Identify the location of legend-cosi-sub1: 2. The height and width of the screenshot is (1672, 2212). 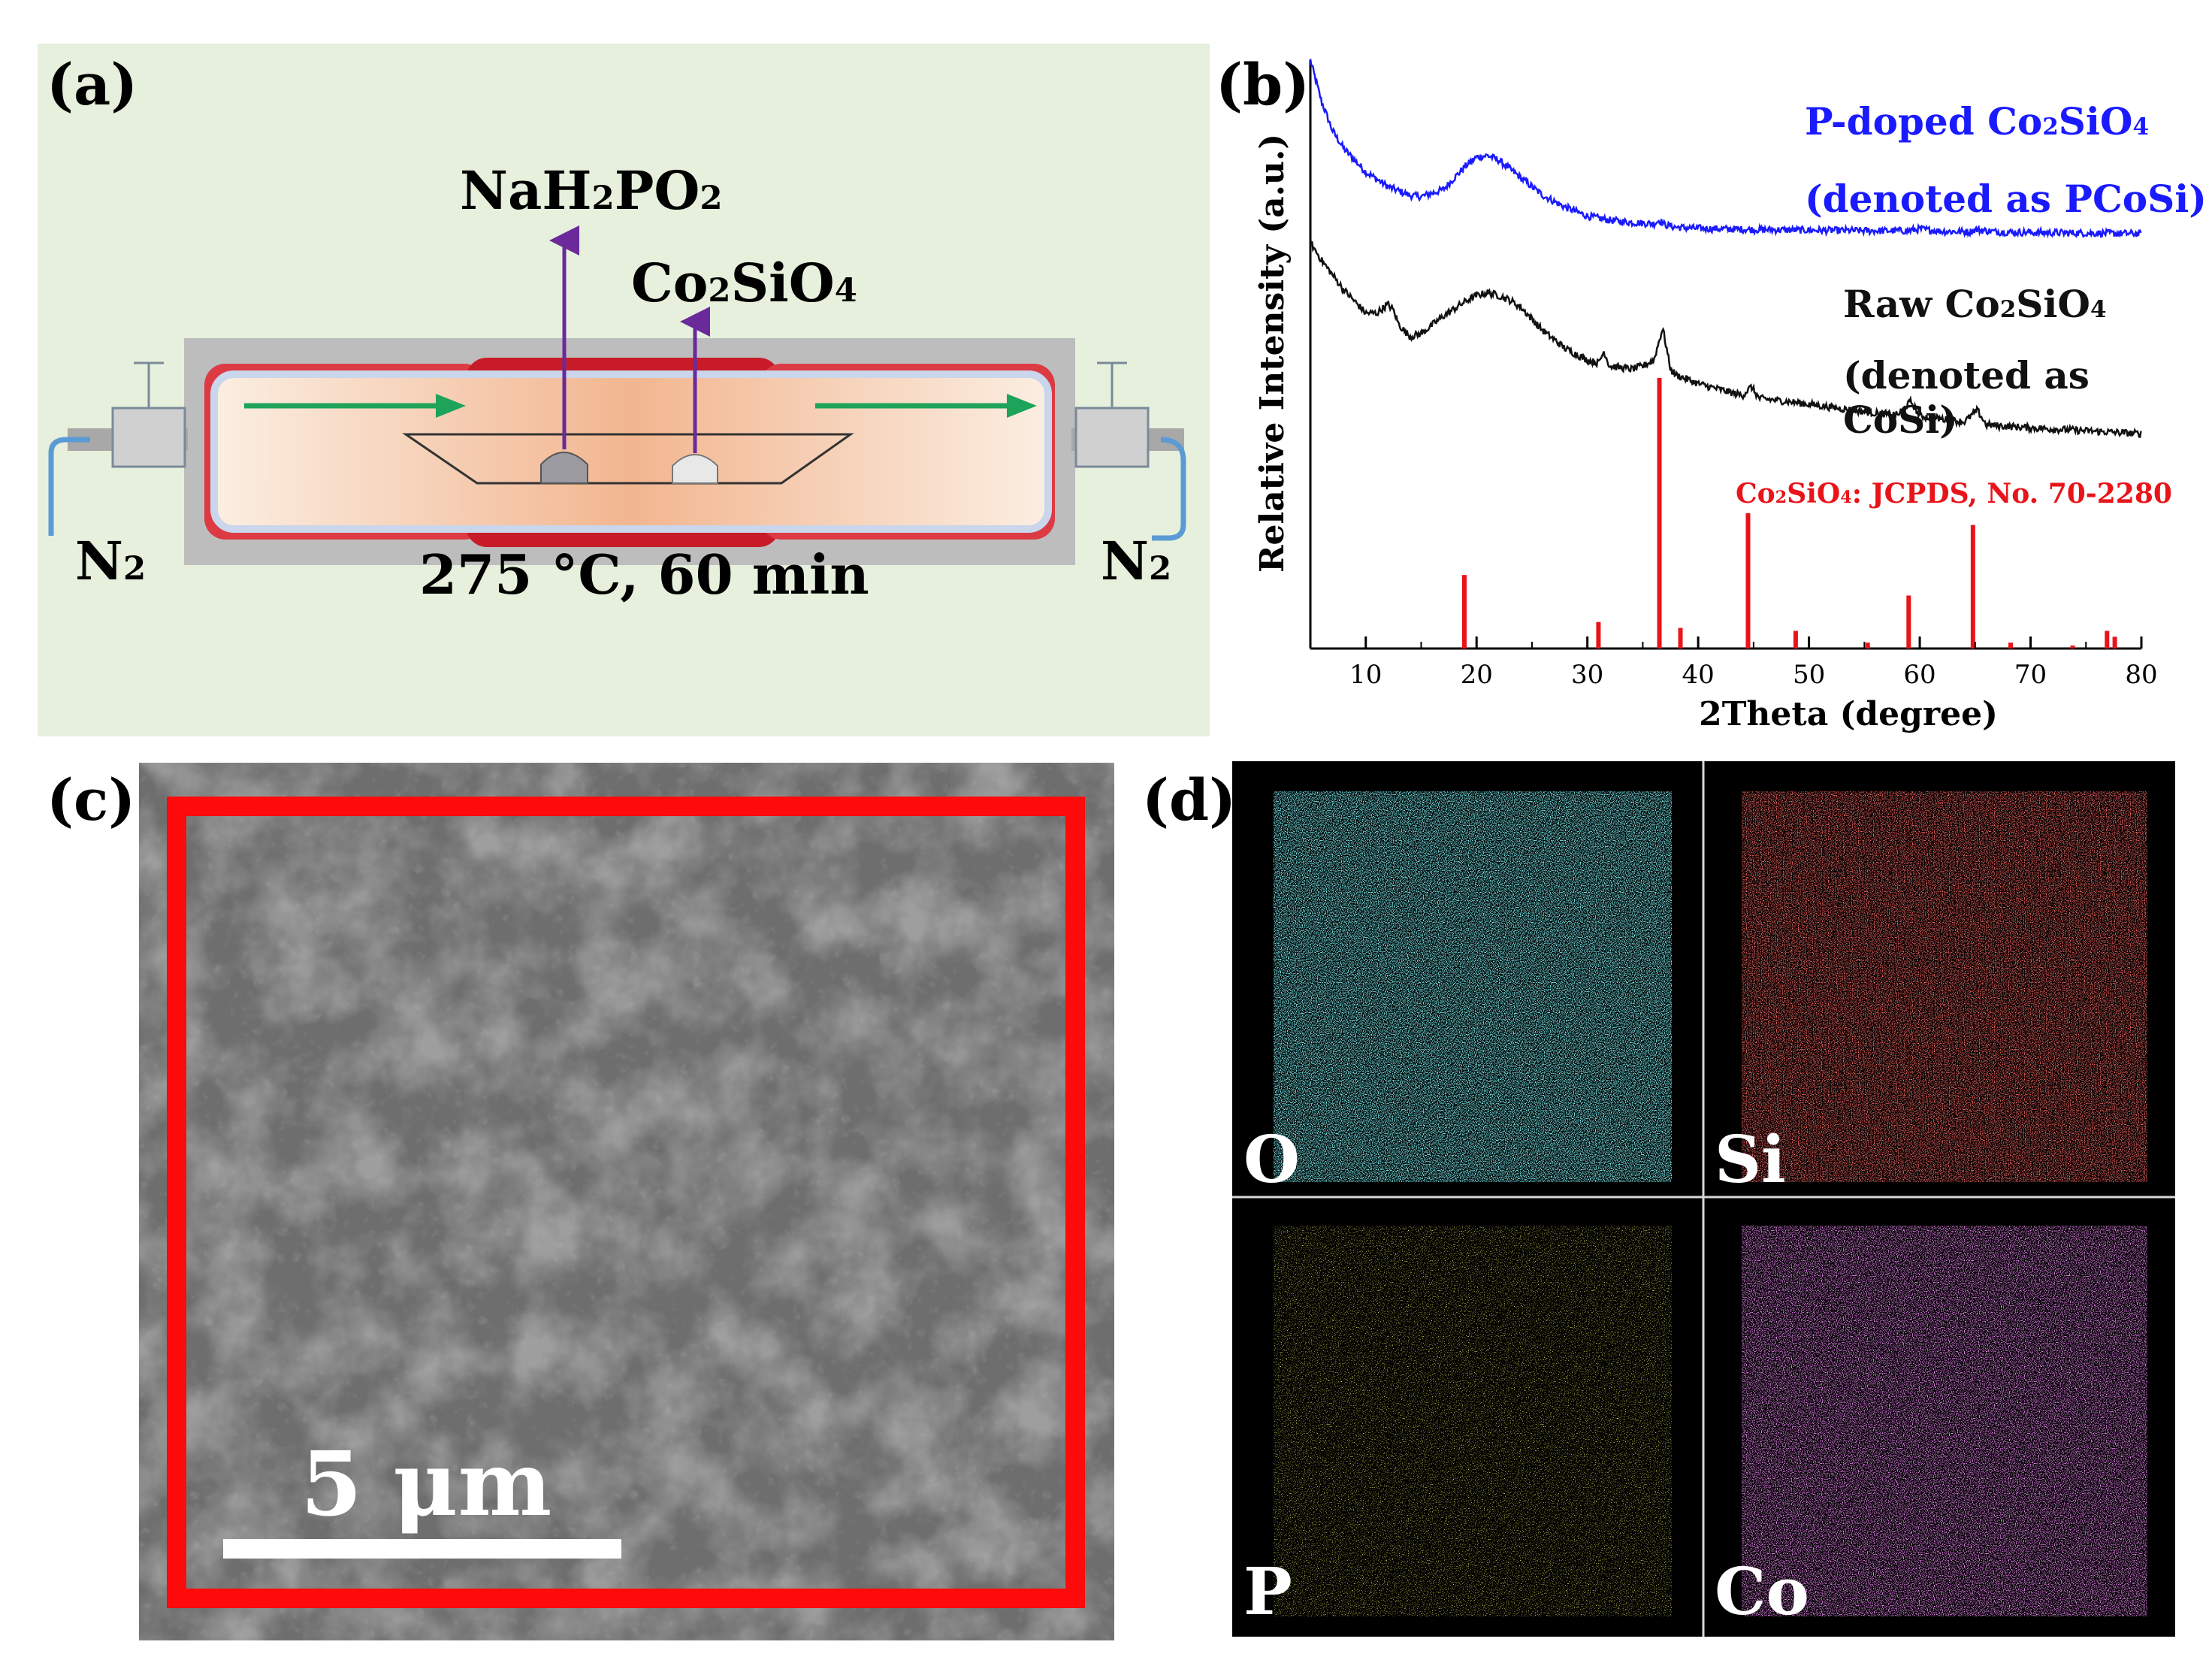
(2008, 309).